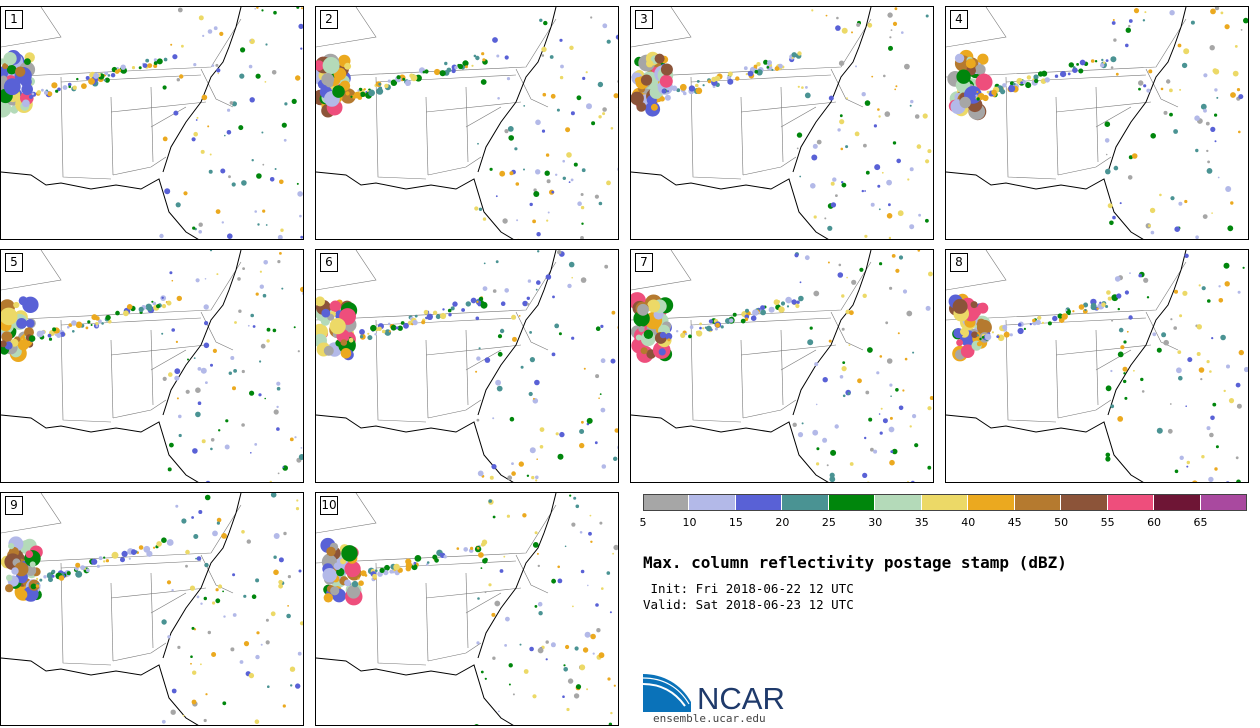  Describe the element at coordinates (1154, 522) in the screenshot. I see `colorbar-tick-label: 60` at that location.